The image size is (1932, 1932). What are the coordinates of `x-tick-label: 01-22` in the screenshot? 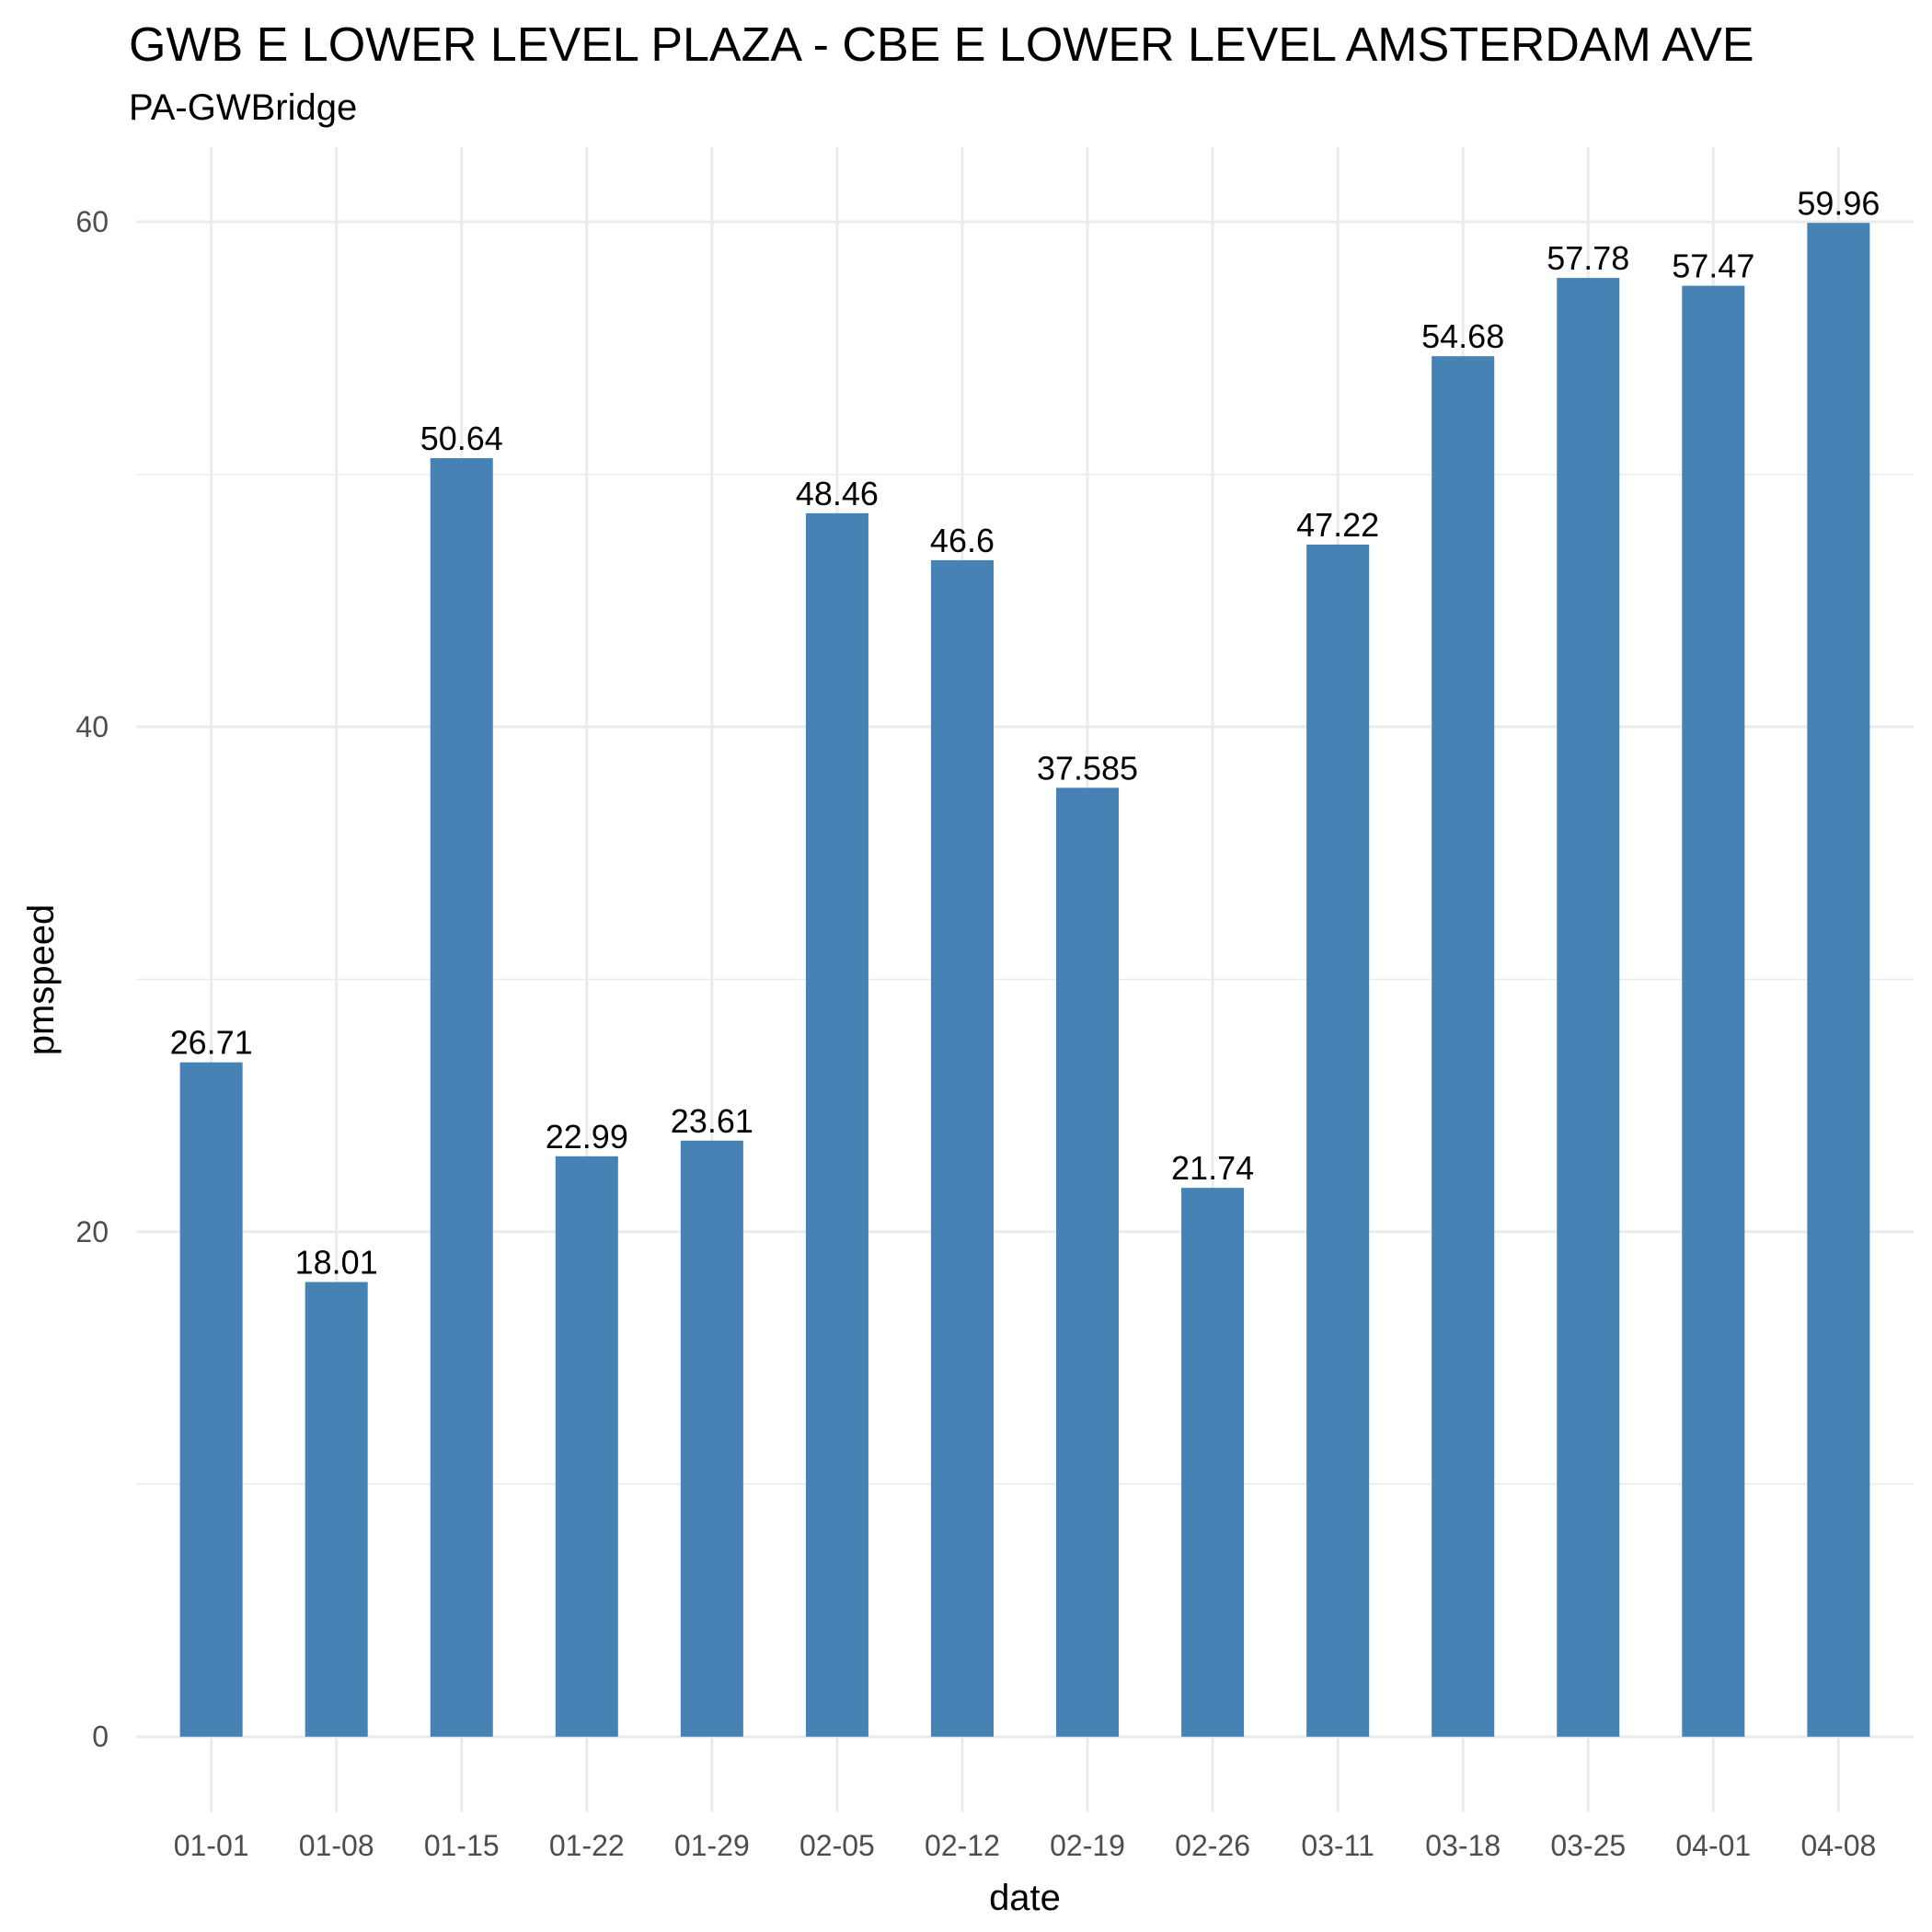 It's located at (587, 1845).